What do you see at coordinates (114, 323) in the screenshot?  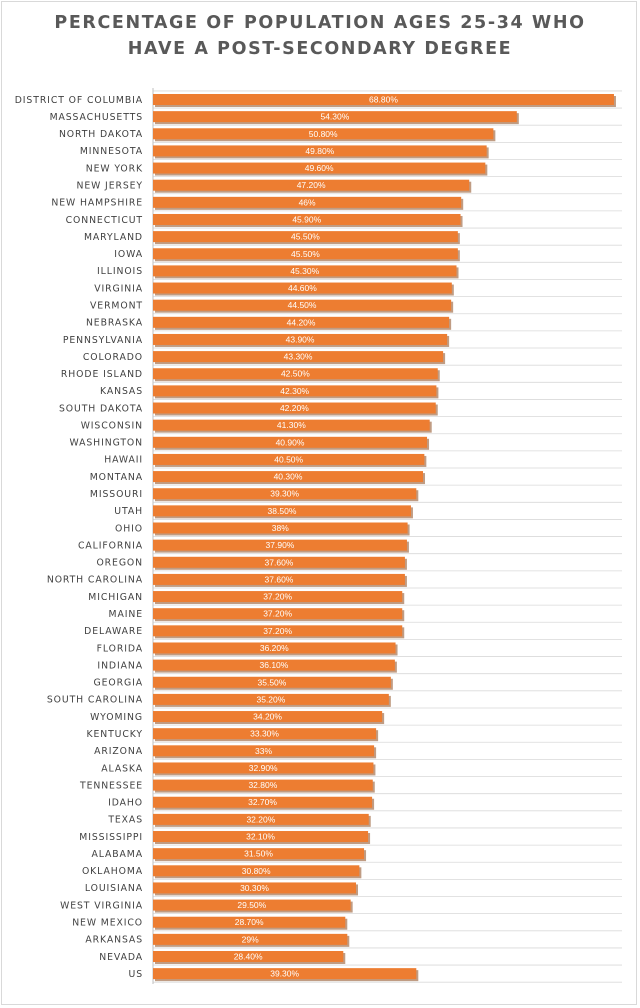 I see `category-label: NEBRASKA` at bounding box center [114, 323].